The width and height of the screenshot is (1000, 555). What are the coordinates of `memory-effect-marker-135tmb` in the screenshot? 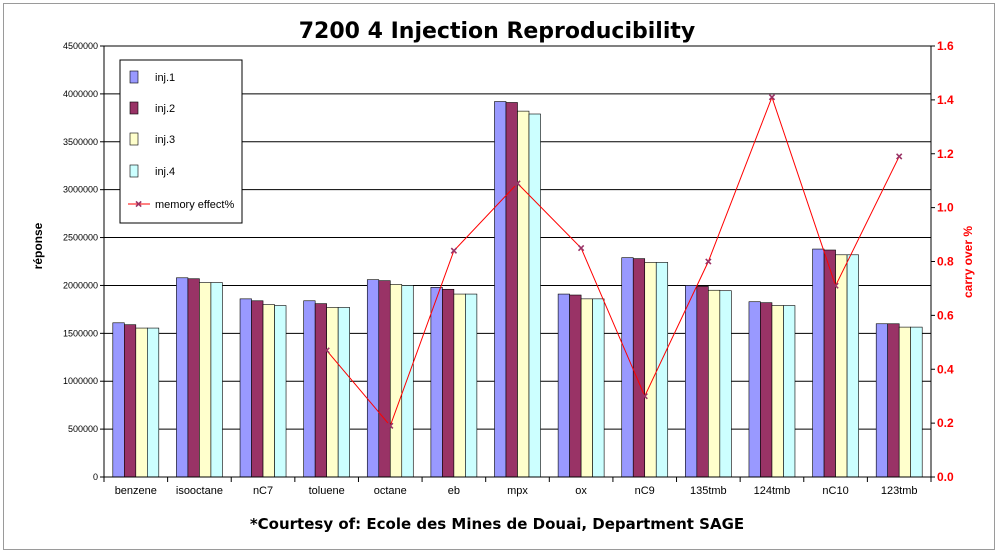 It's located at (708, 261).